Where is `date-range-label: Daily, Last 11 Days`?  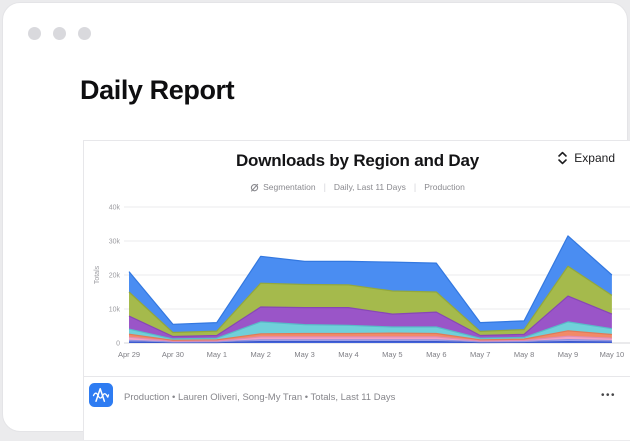
date-range-label: Daily, Last 11 Days is located at coordinates (369, 187).